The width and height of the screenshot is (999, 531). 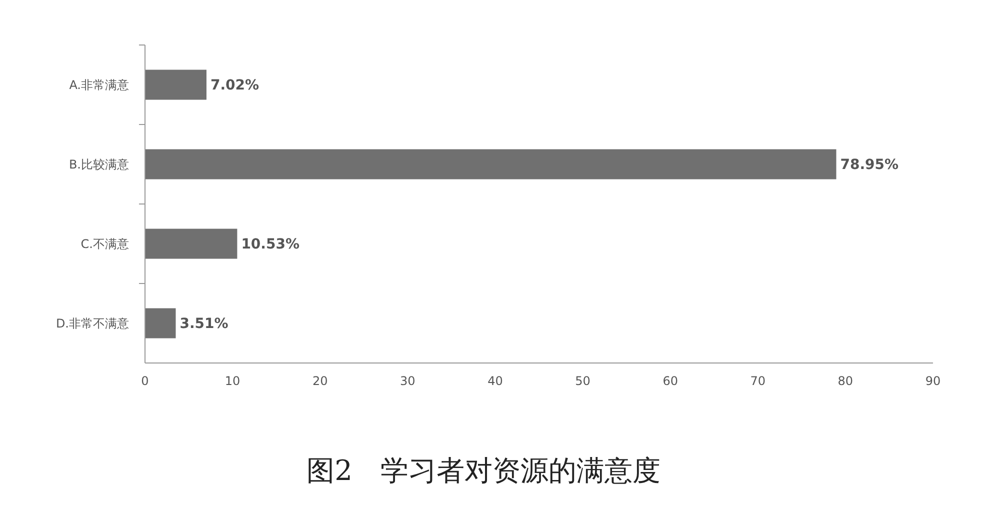 What do you see at coordinates (204, 324) in the screenshot?
I see `data-label: 3.51%` at bounding box center [204, 324].